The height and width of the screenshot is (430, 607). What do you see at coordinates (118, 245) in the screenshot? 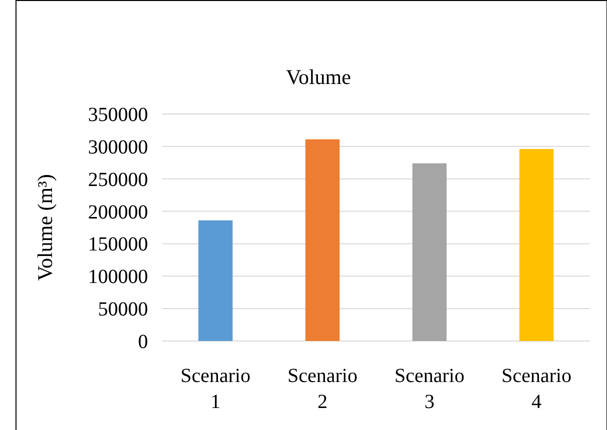
I see `y-tick-label: 150000` at bounding box center [118, 245].